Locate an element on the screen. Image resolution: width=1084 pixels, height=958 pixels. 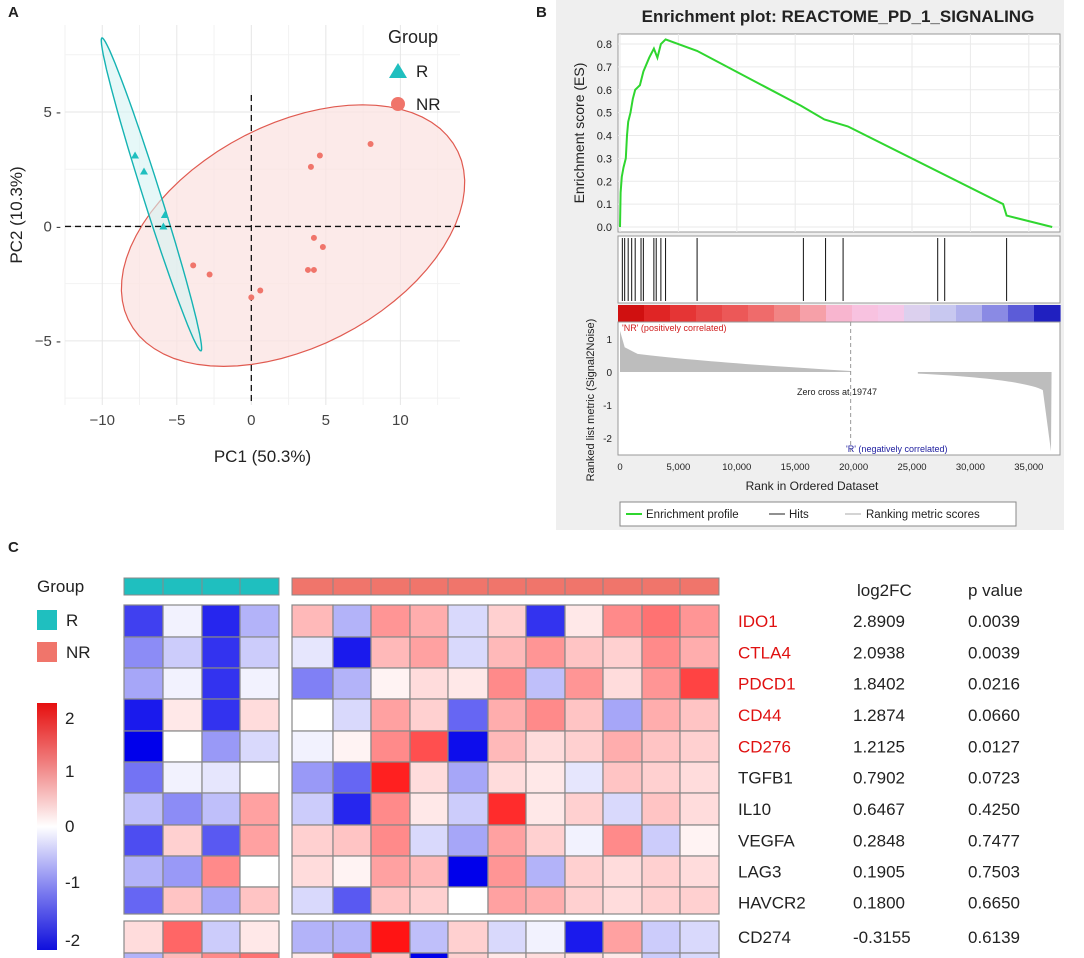
gene-label: TGFB1 is located at coordinates (765, 778).